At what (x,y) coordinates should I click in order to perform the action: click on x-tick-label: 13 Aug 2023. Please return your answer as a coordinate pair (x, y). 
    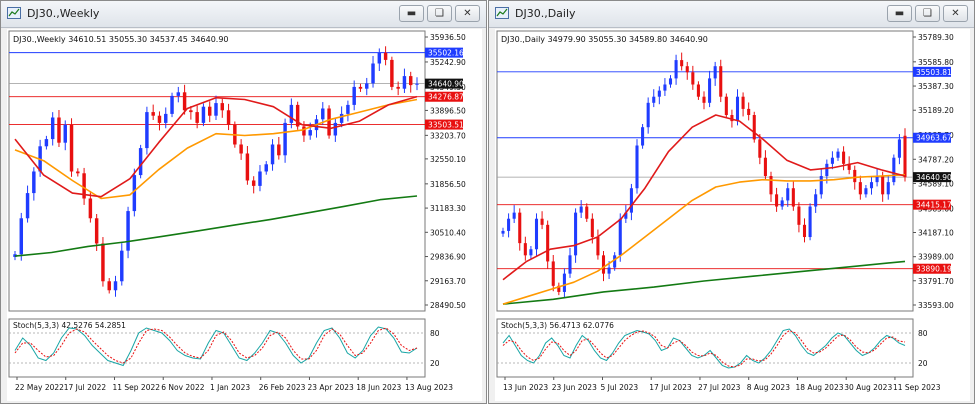
    Looking at the image, I should click on (429, 387).